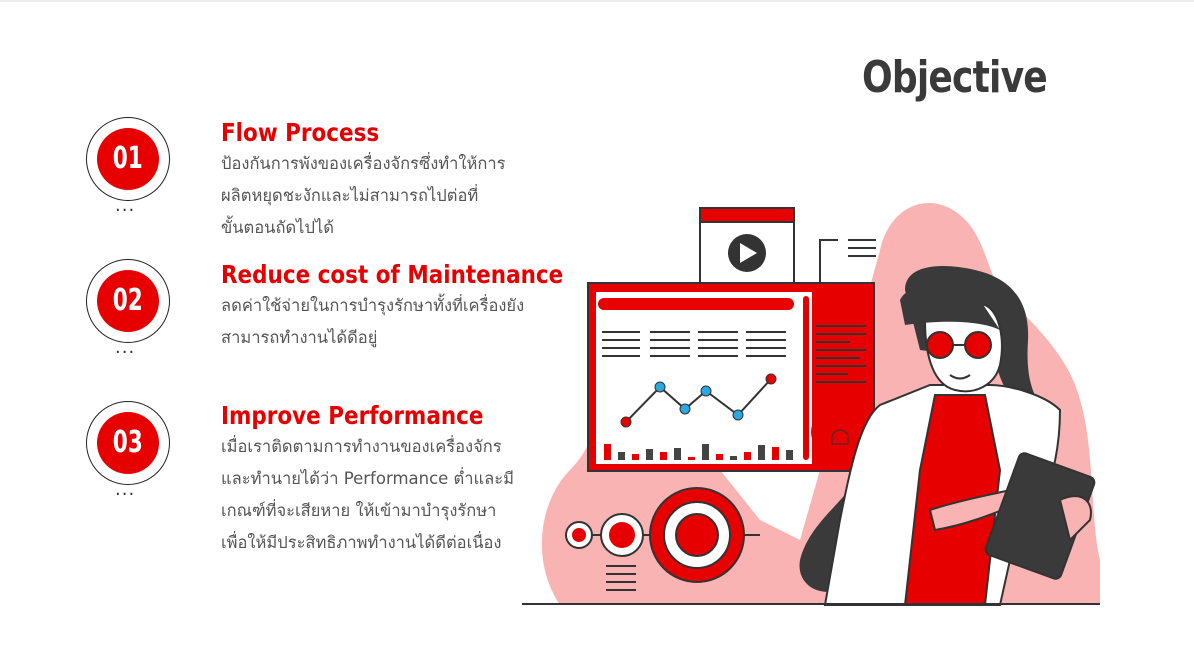 This screenshot has height=670, width=1194. I want to click on dashboard-bars, so click(698, 452).